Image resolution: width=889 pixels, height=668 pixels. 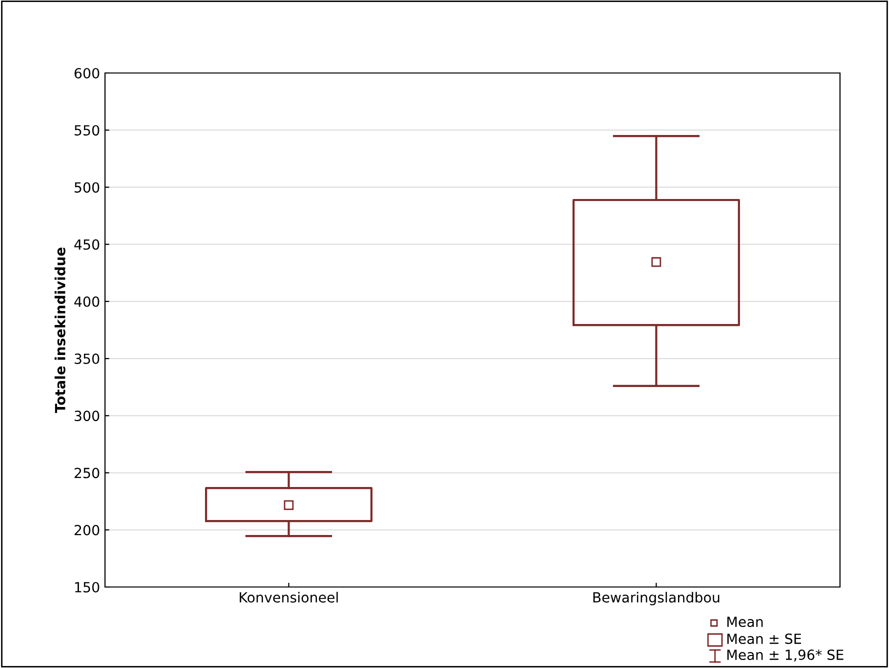 What do you see at coordinates (87, 587) in the screenshot?
I see `y-tick-label: 150` at bounding box center [87, 587].